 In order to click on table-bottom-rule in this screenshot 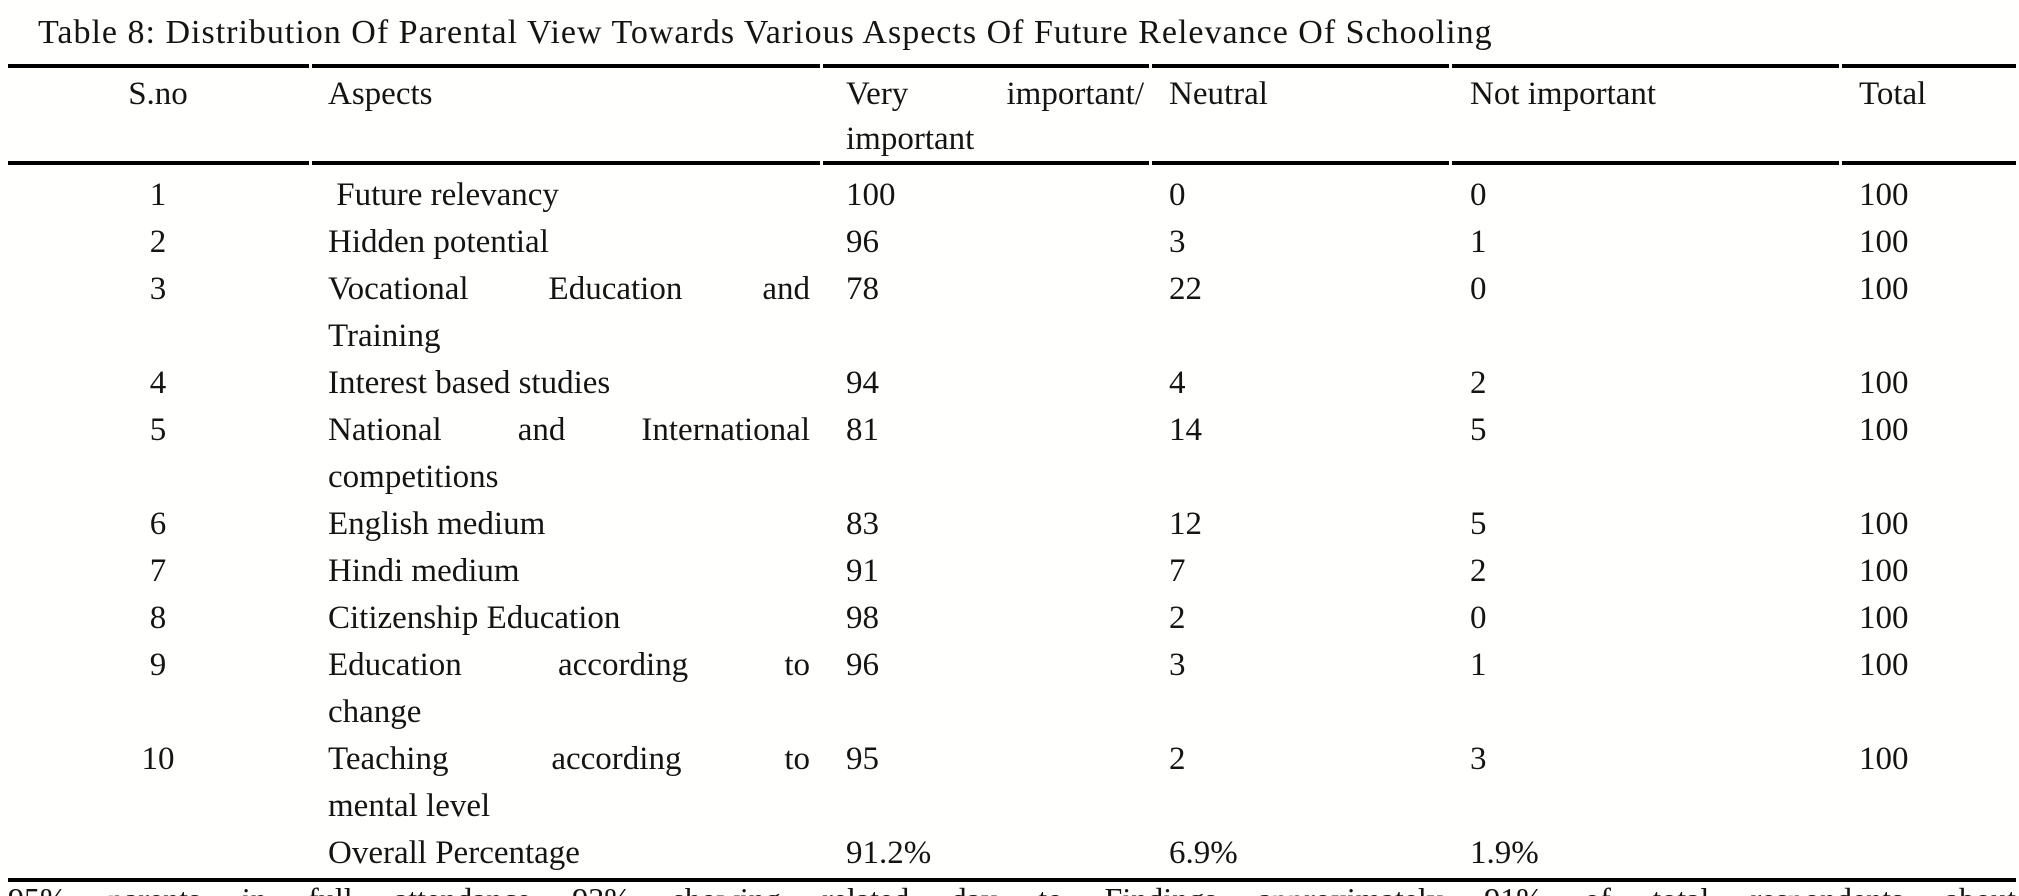, I will do `click(1009, 880)`.